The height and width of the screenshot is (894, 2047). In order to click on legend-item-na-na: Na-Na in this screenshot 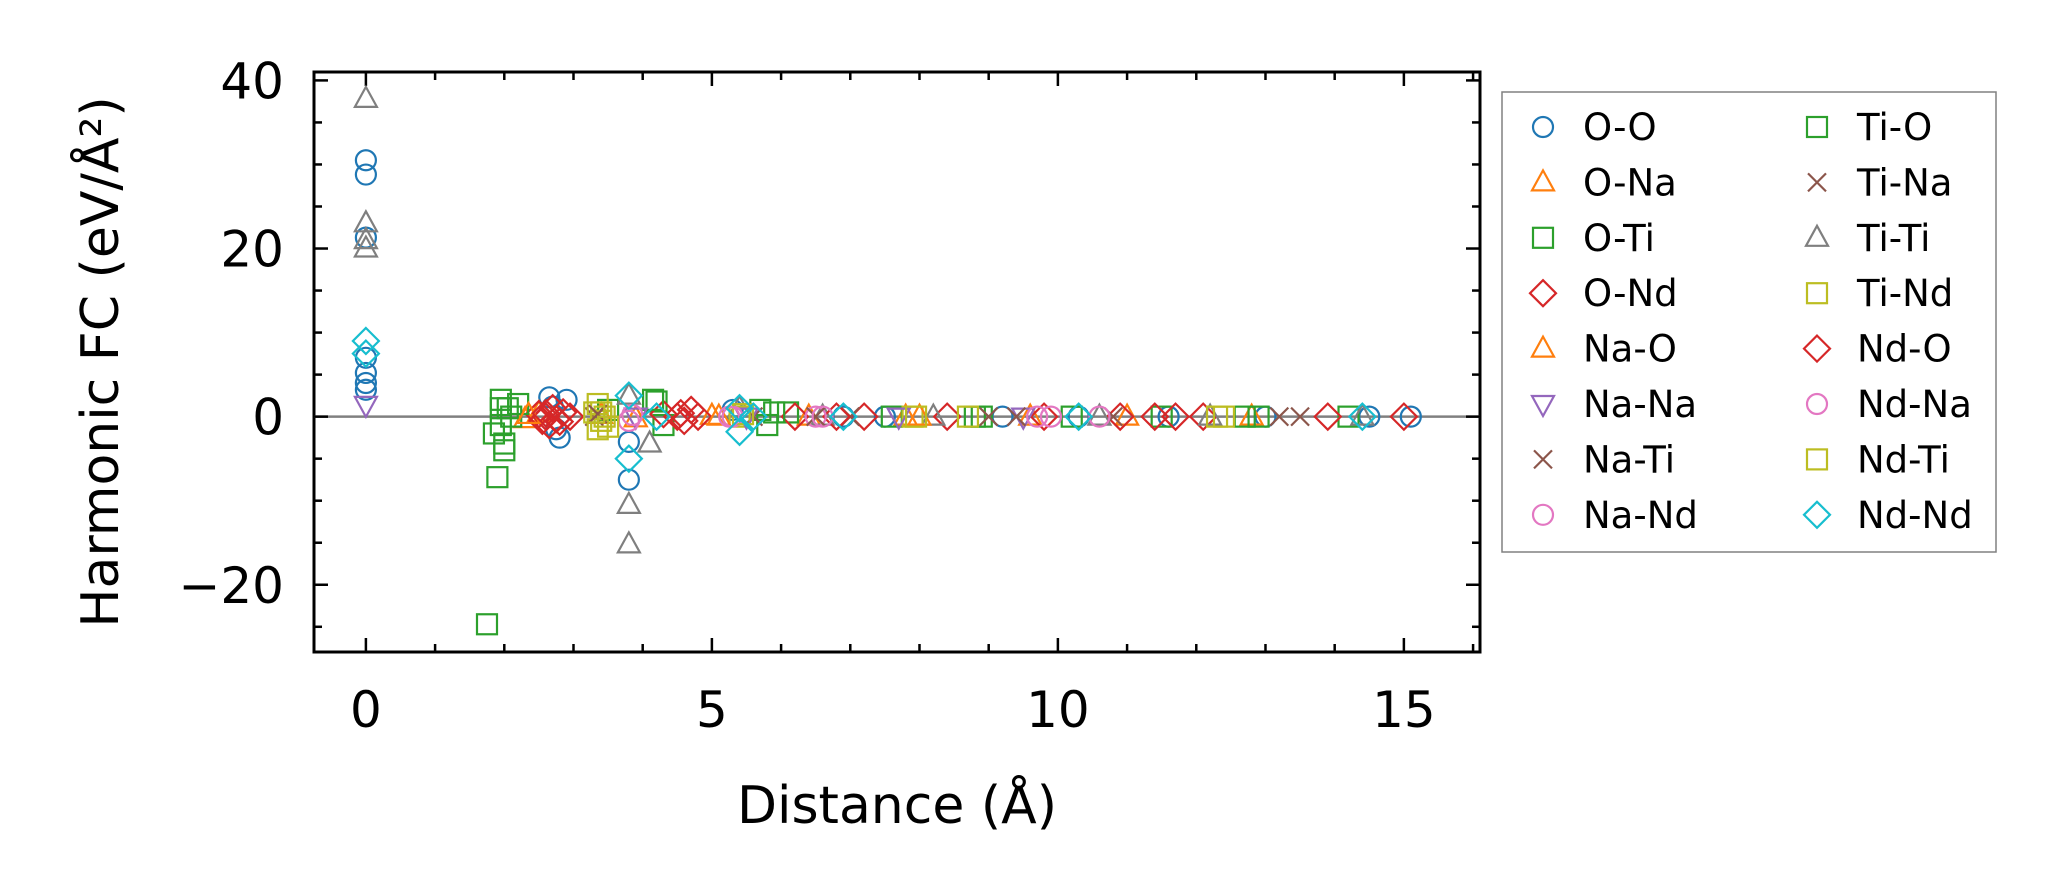, I will do `click(1613, 404)`.